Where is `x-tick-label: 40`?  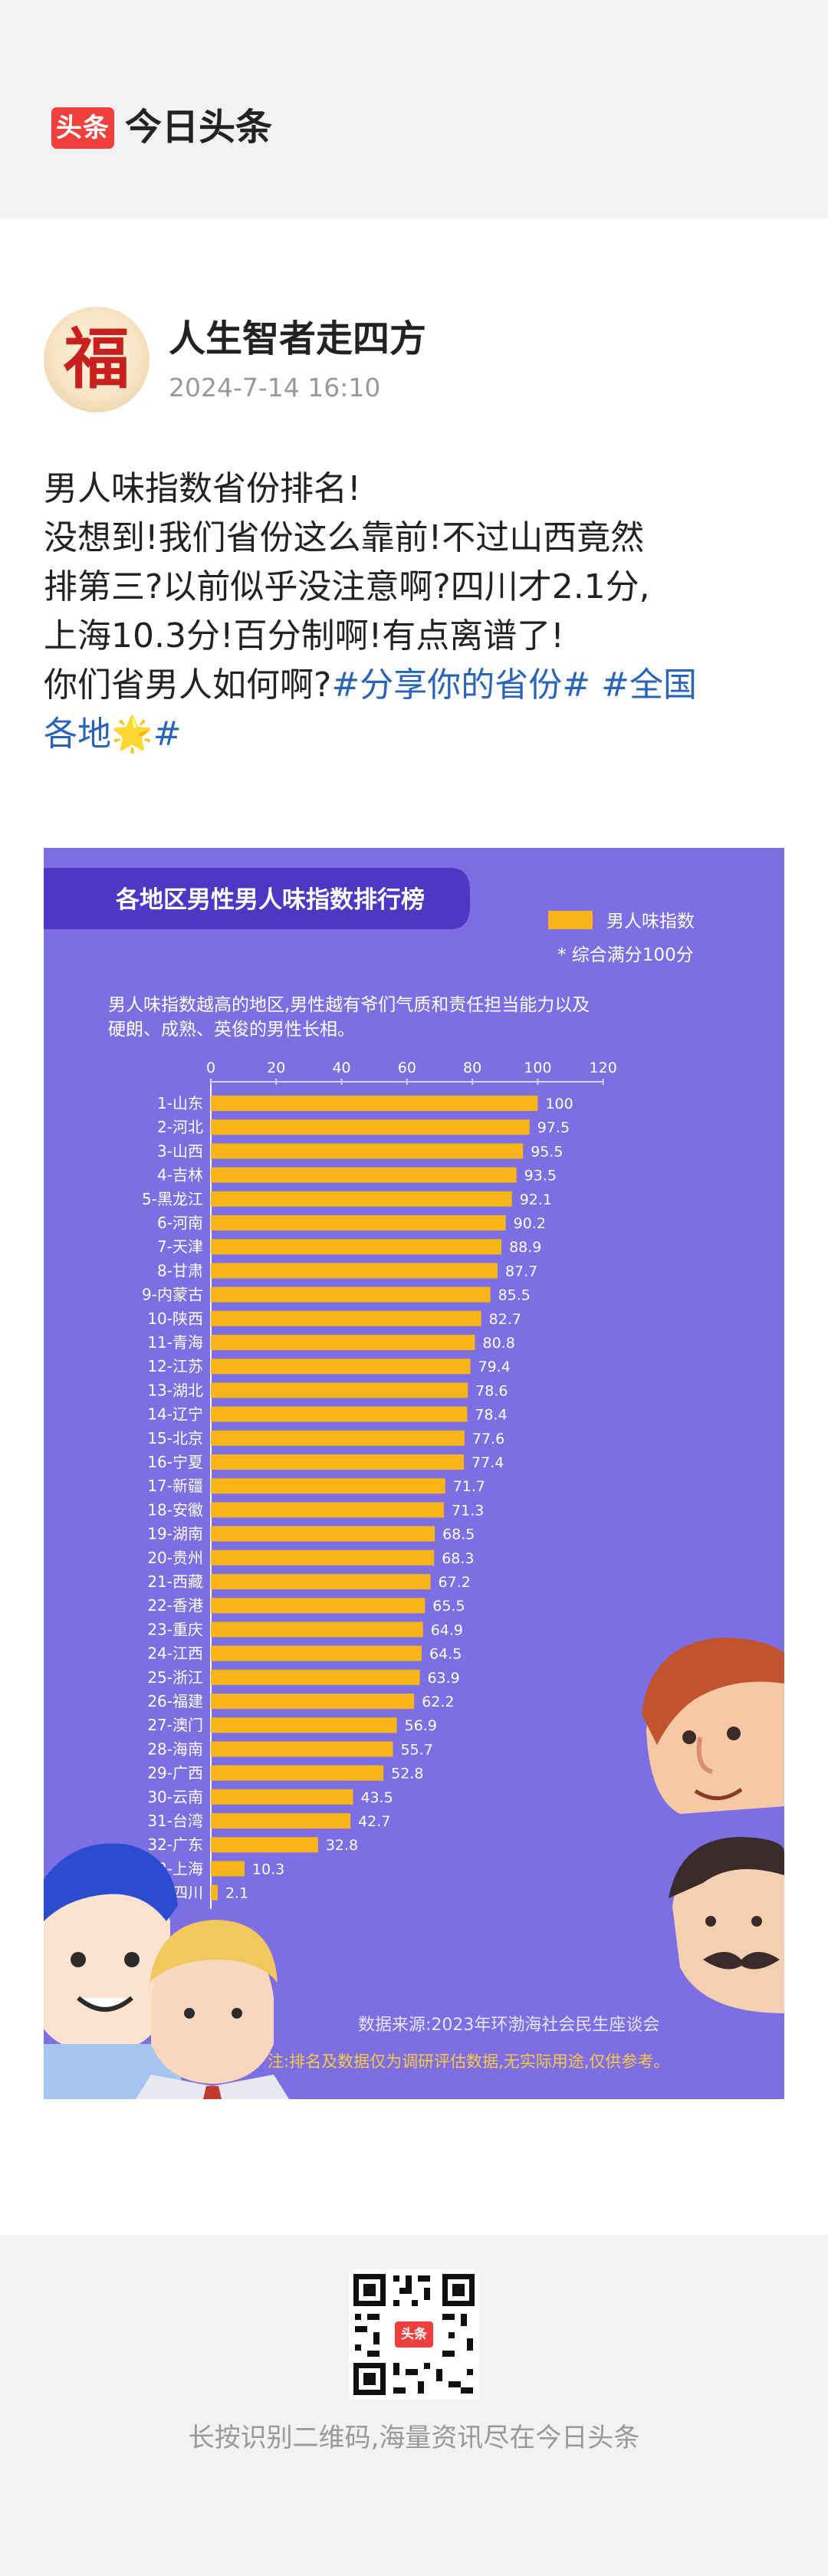
x-tick-label: 40 is located at coordinates (341, 1068).